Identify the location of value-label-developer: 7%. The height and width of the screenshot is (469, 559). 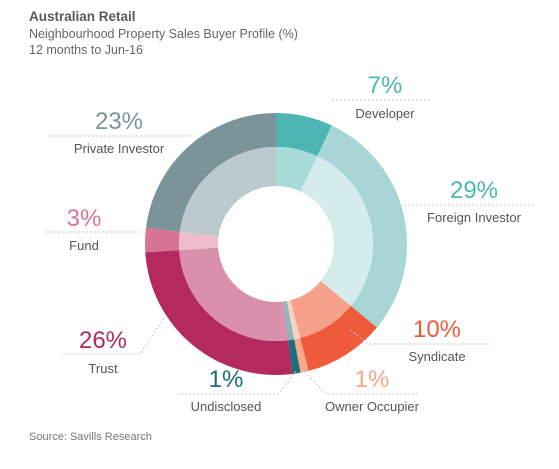
(385, 85).